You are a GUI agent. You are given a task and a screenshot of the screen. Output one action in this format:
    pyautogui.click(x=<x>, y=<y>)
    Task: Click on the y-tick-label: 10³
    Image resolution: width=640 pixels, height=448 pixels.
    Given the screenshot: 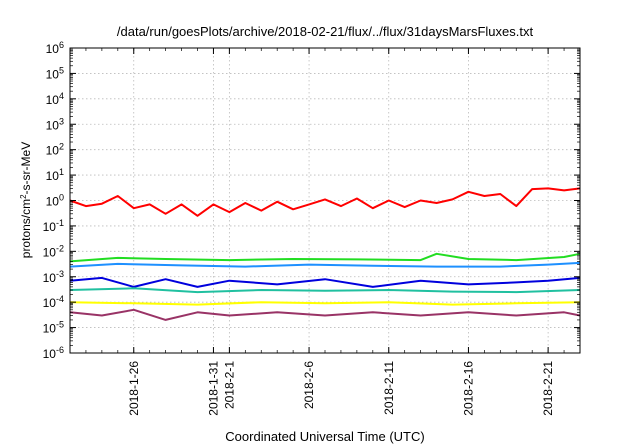 What is the action you would take?
    pyautogui.click(x=55, y=124)
    